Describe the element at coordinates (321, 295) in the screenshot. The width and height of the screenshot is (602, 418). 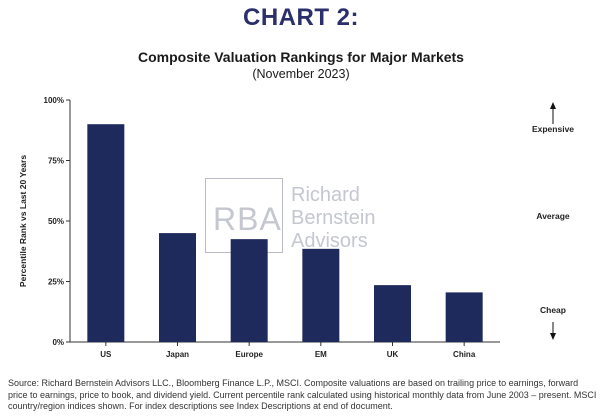
I see `bar-em` at that location.